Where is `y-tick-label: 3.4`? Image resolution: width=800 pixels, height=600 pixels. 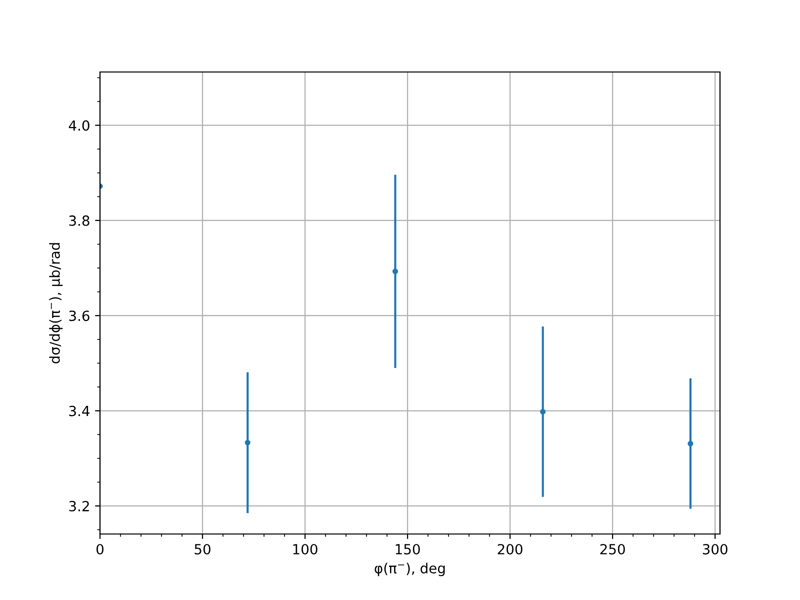 y-tick-label: 3.4 is located at coordinates (79, 411).